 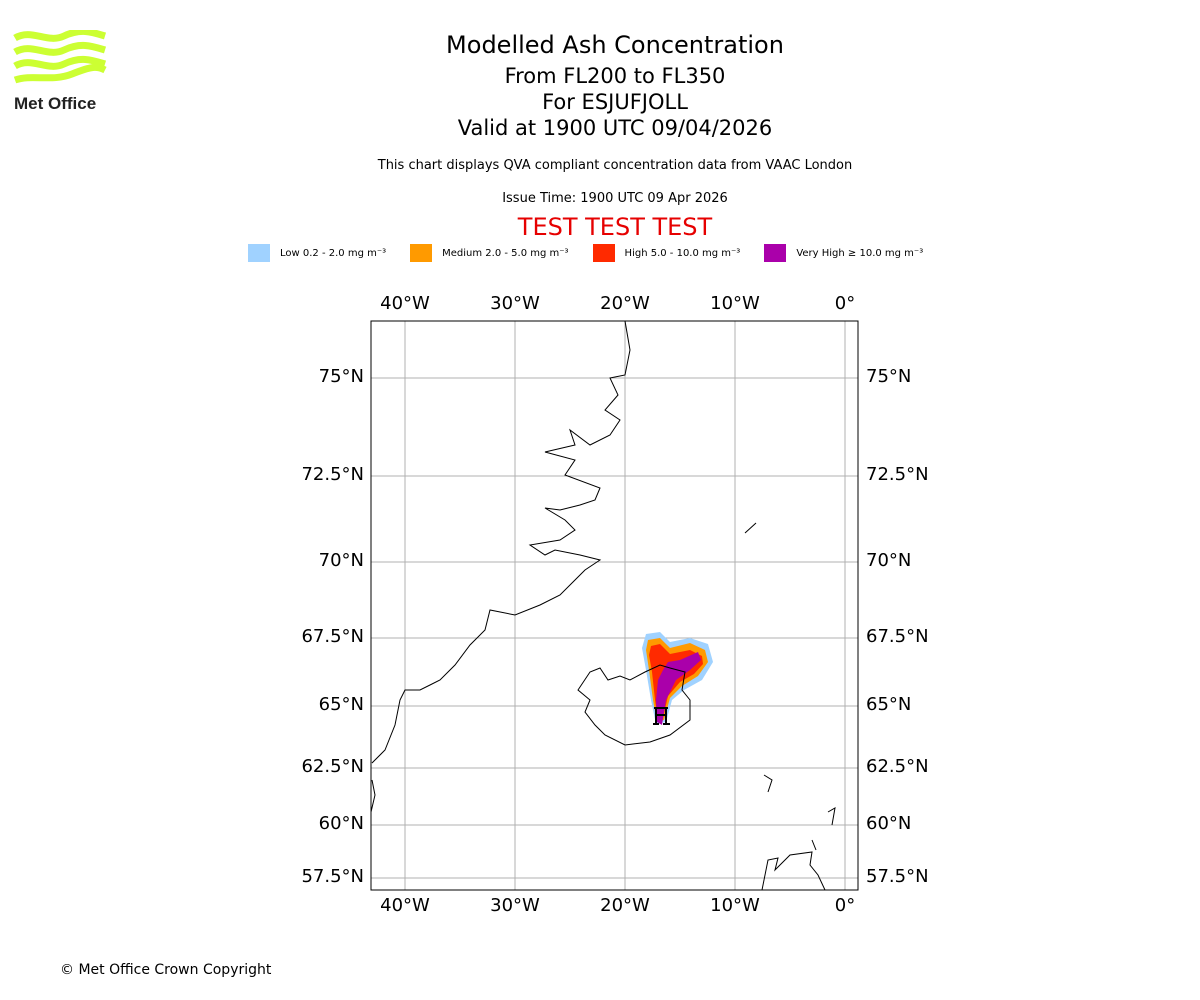 What do you see at coordinates (793, 871) in the screenshot?
I see `scotland-coast` at bounding box center [793, 871].